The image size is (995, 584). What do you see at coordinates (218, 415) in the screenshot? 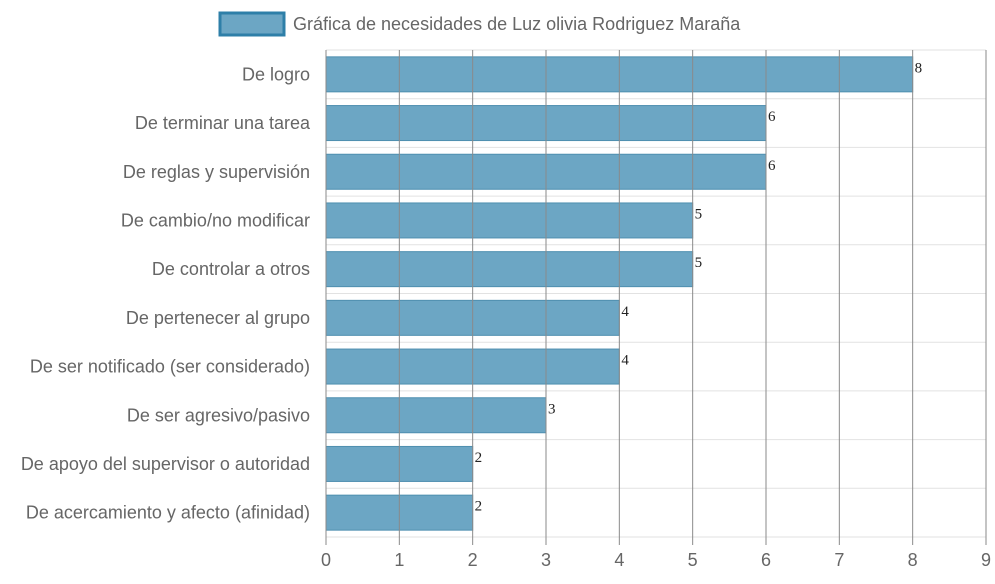
I see `category-label: De ser agresivo/pasivo` at bounding box center [218, 415].